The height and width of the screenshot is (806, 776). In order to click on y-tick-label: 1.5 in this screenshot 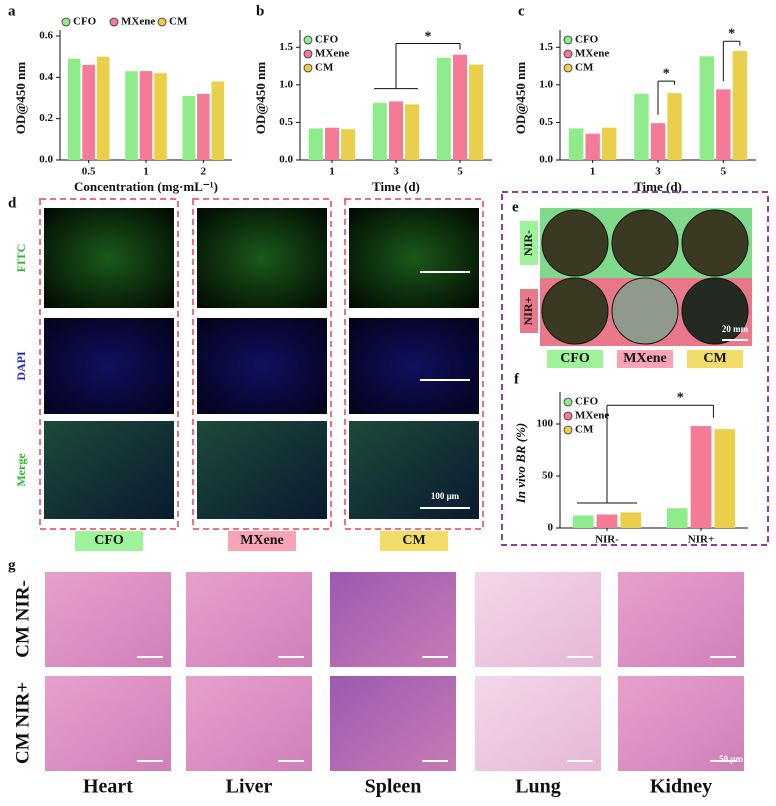, I will do `click(286, 47)`.